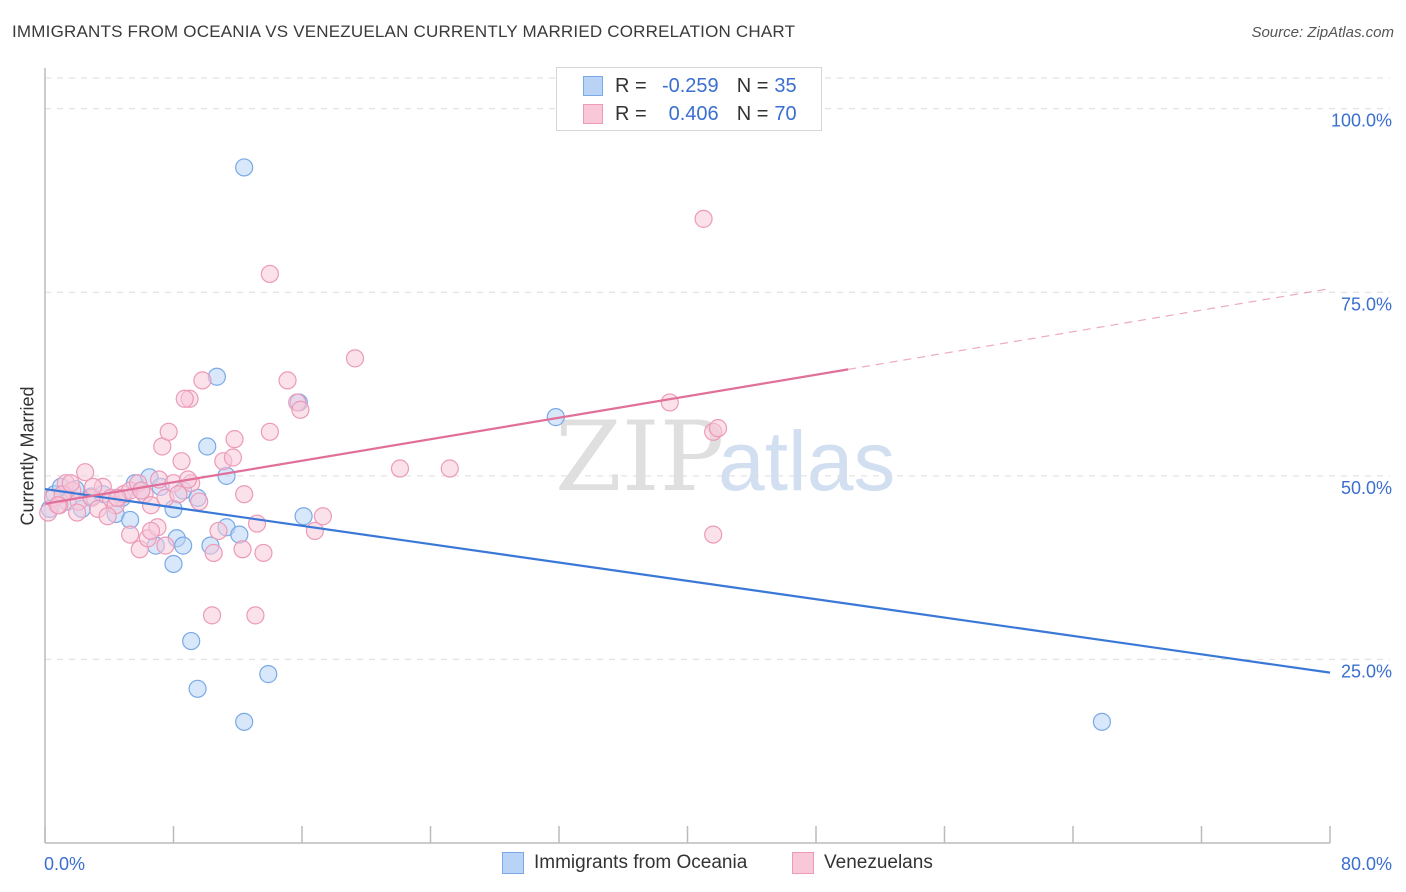 Image resolution: width=1406 pixels, height=892 pixels. What do you see at coordinates (1322, 32) in the screenshot?
I see `source-label: Source: ZipAtlas.com` at bounding box center [1322, 32].